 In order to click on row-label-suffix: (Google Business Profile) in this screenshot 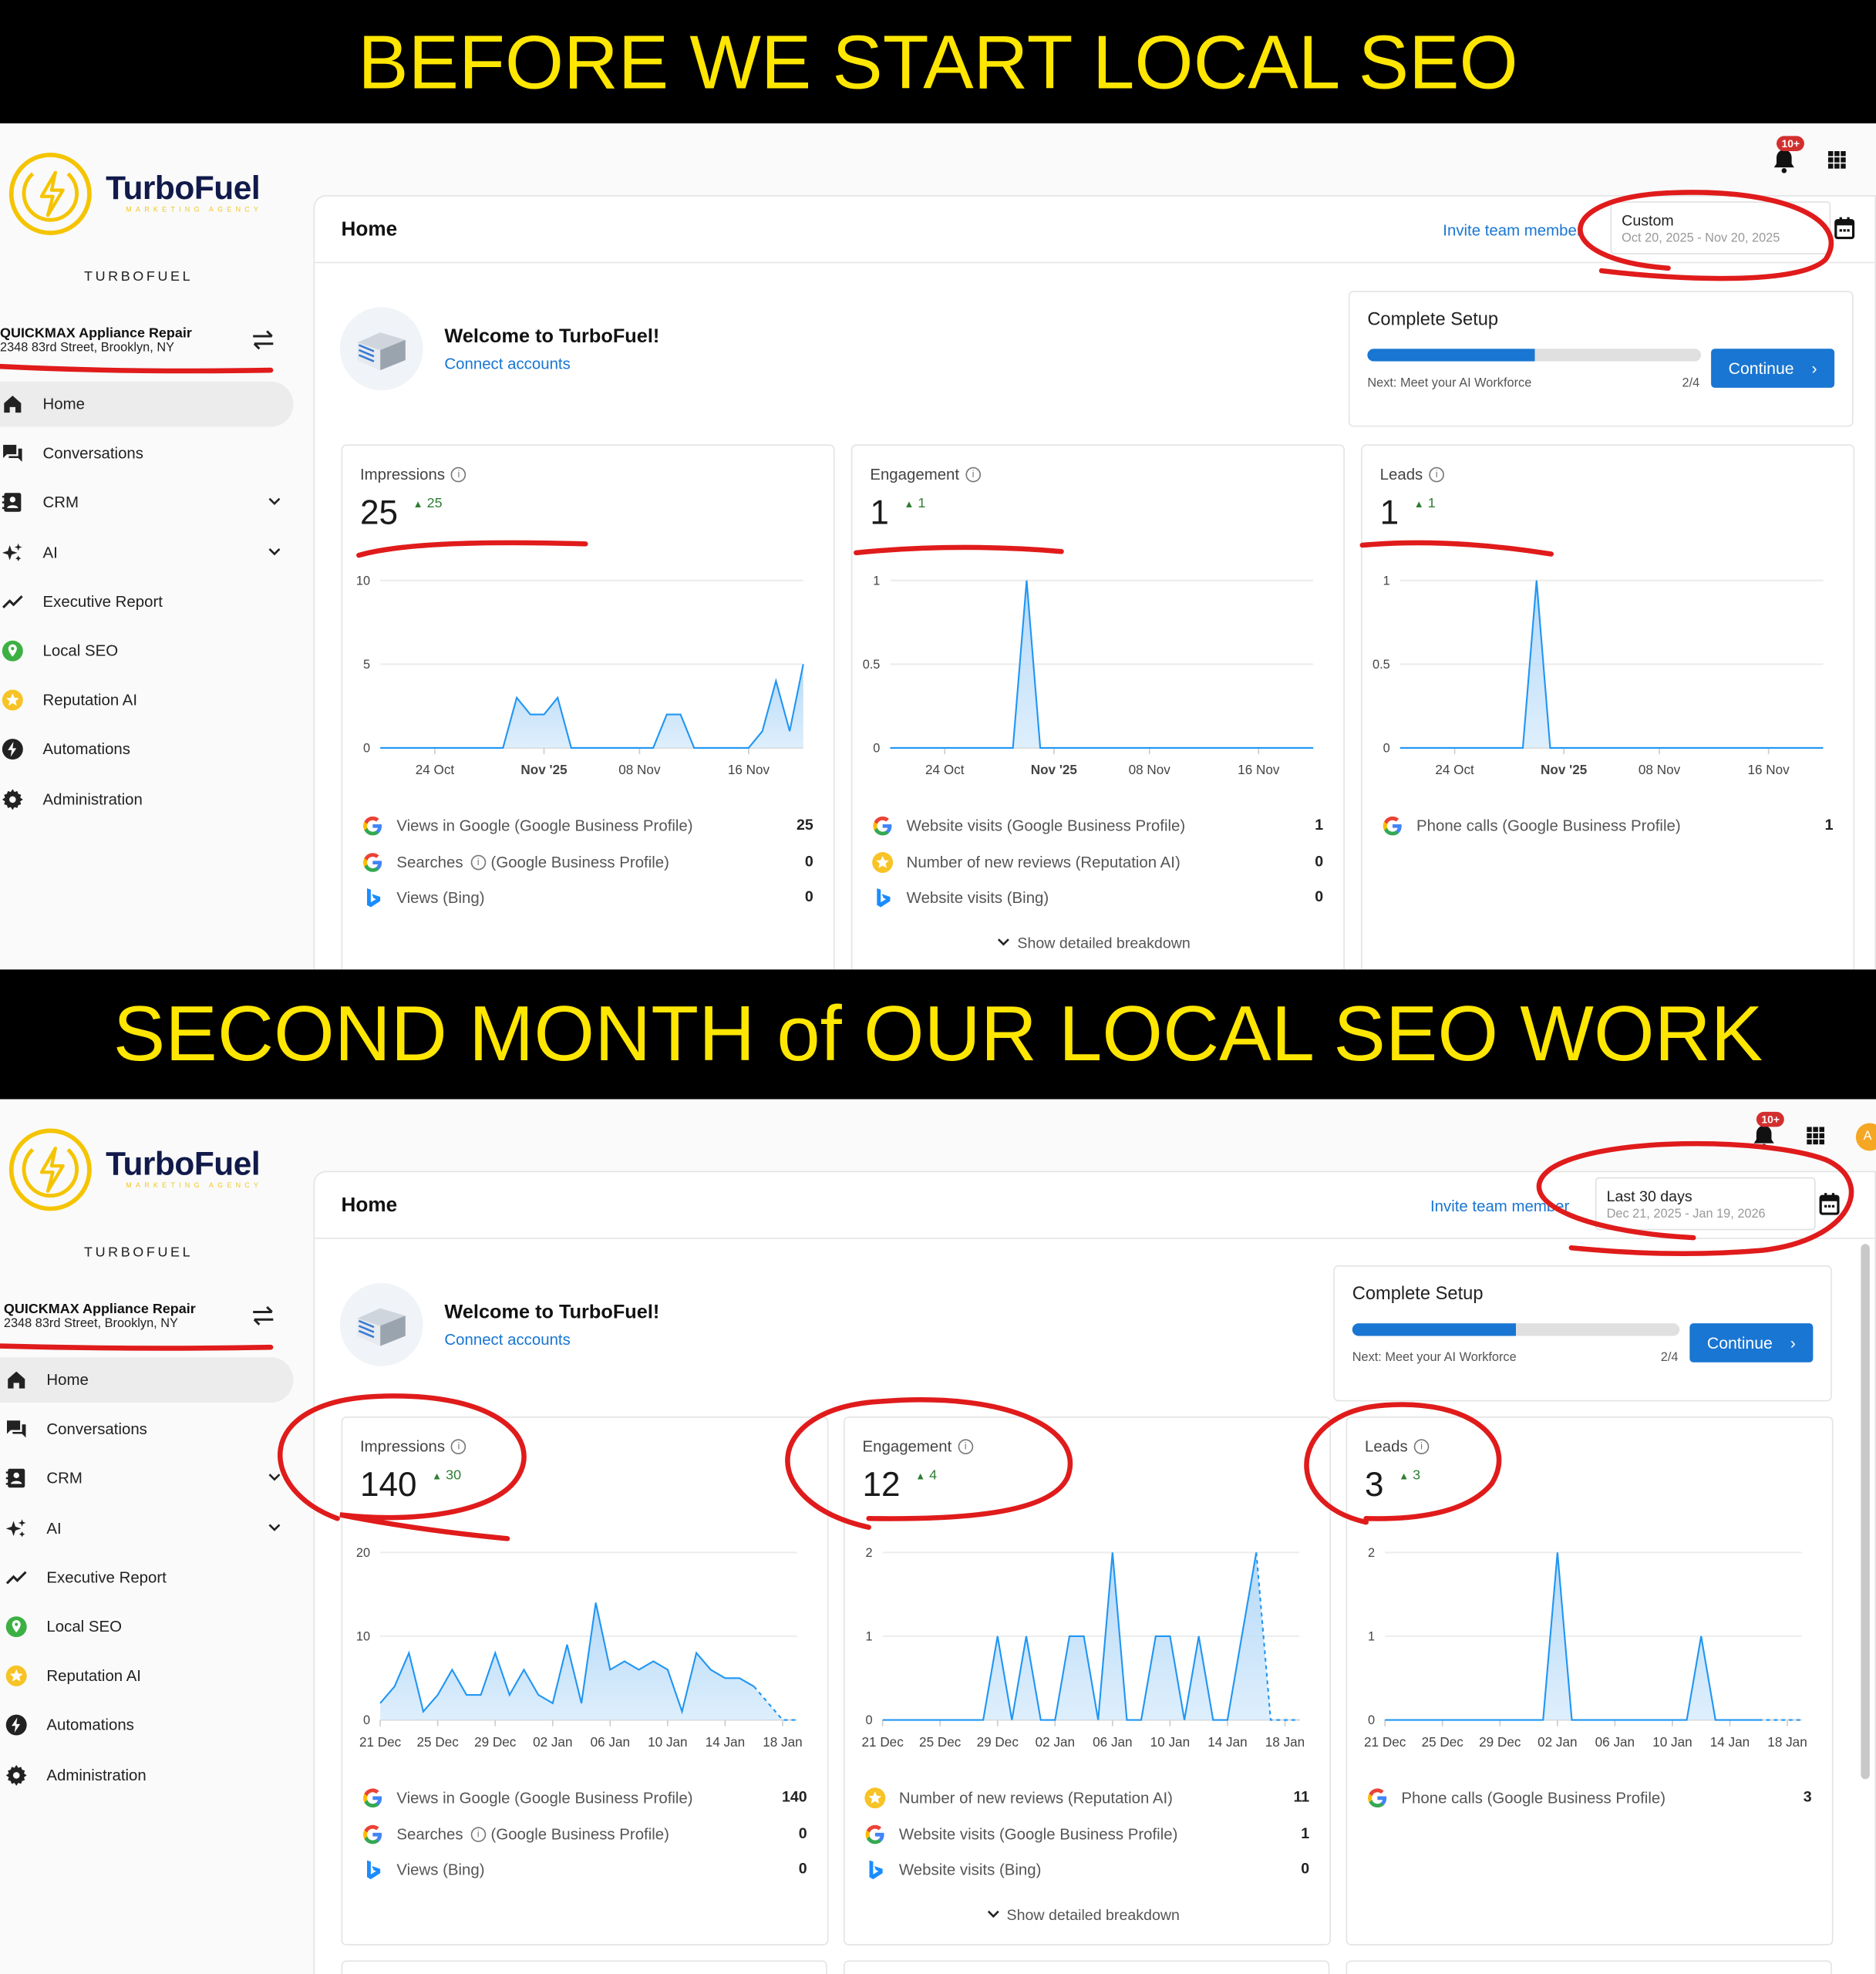, I will do `click(579, 862)`.